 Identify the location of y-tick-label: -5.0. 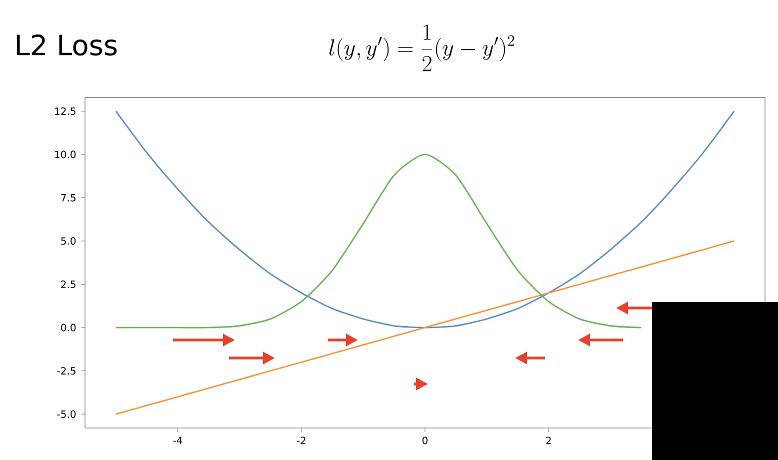
(66, 414).